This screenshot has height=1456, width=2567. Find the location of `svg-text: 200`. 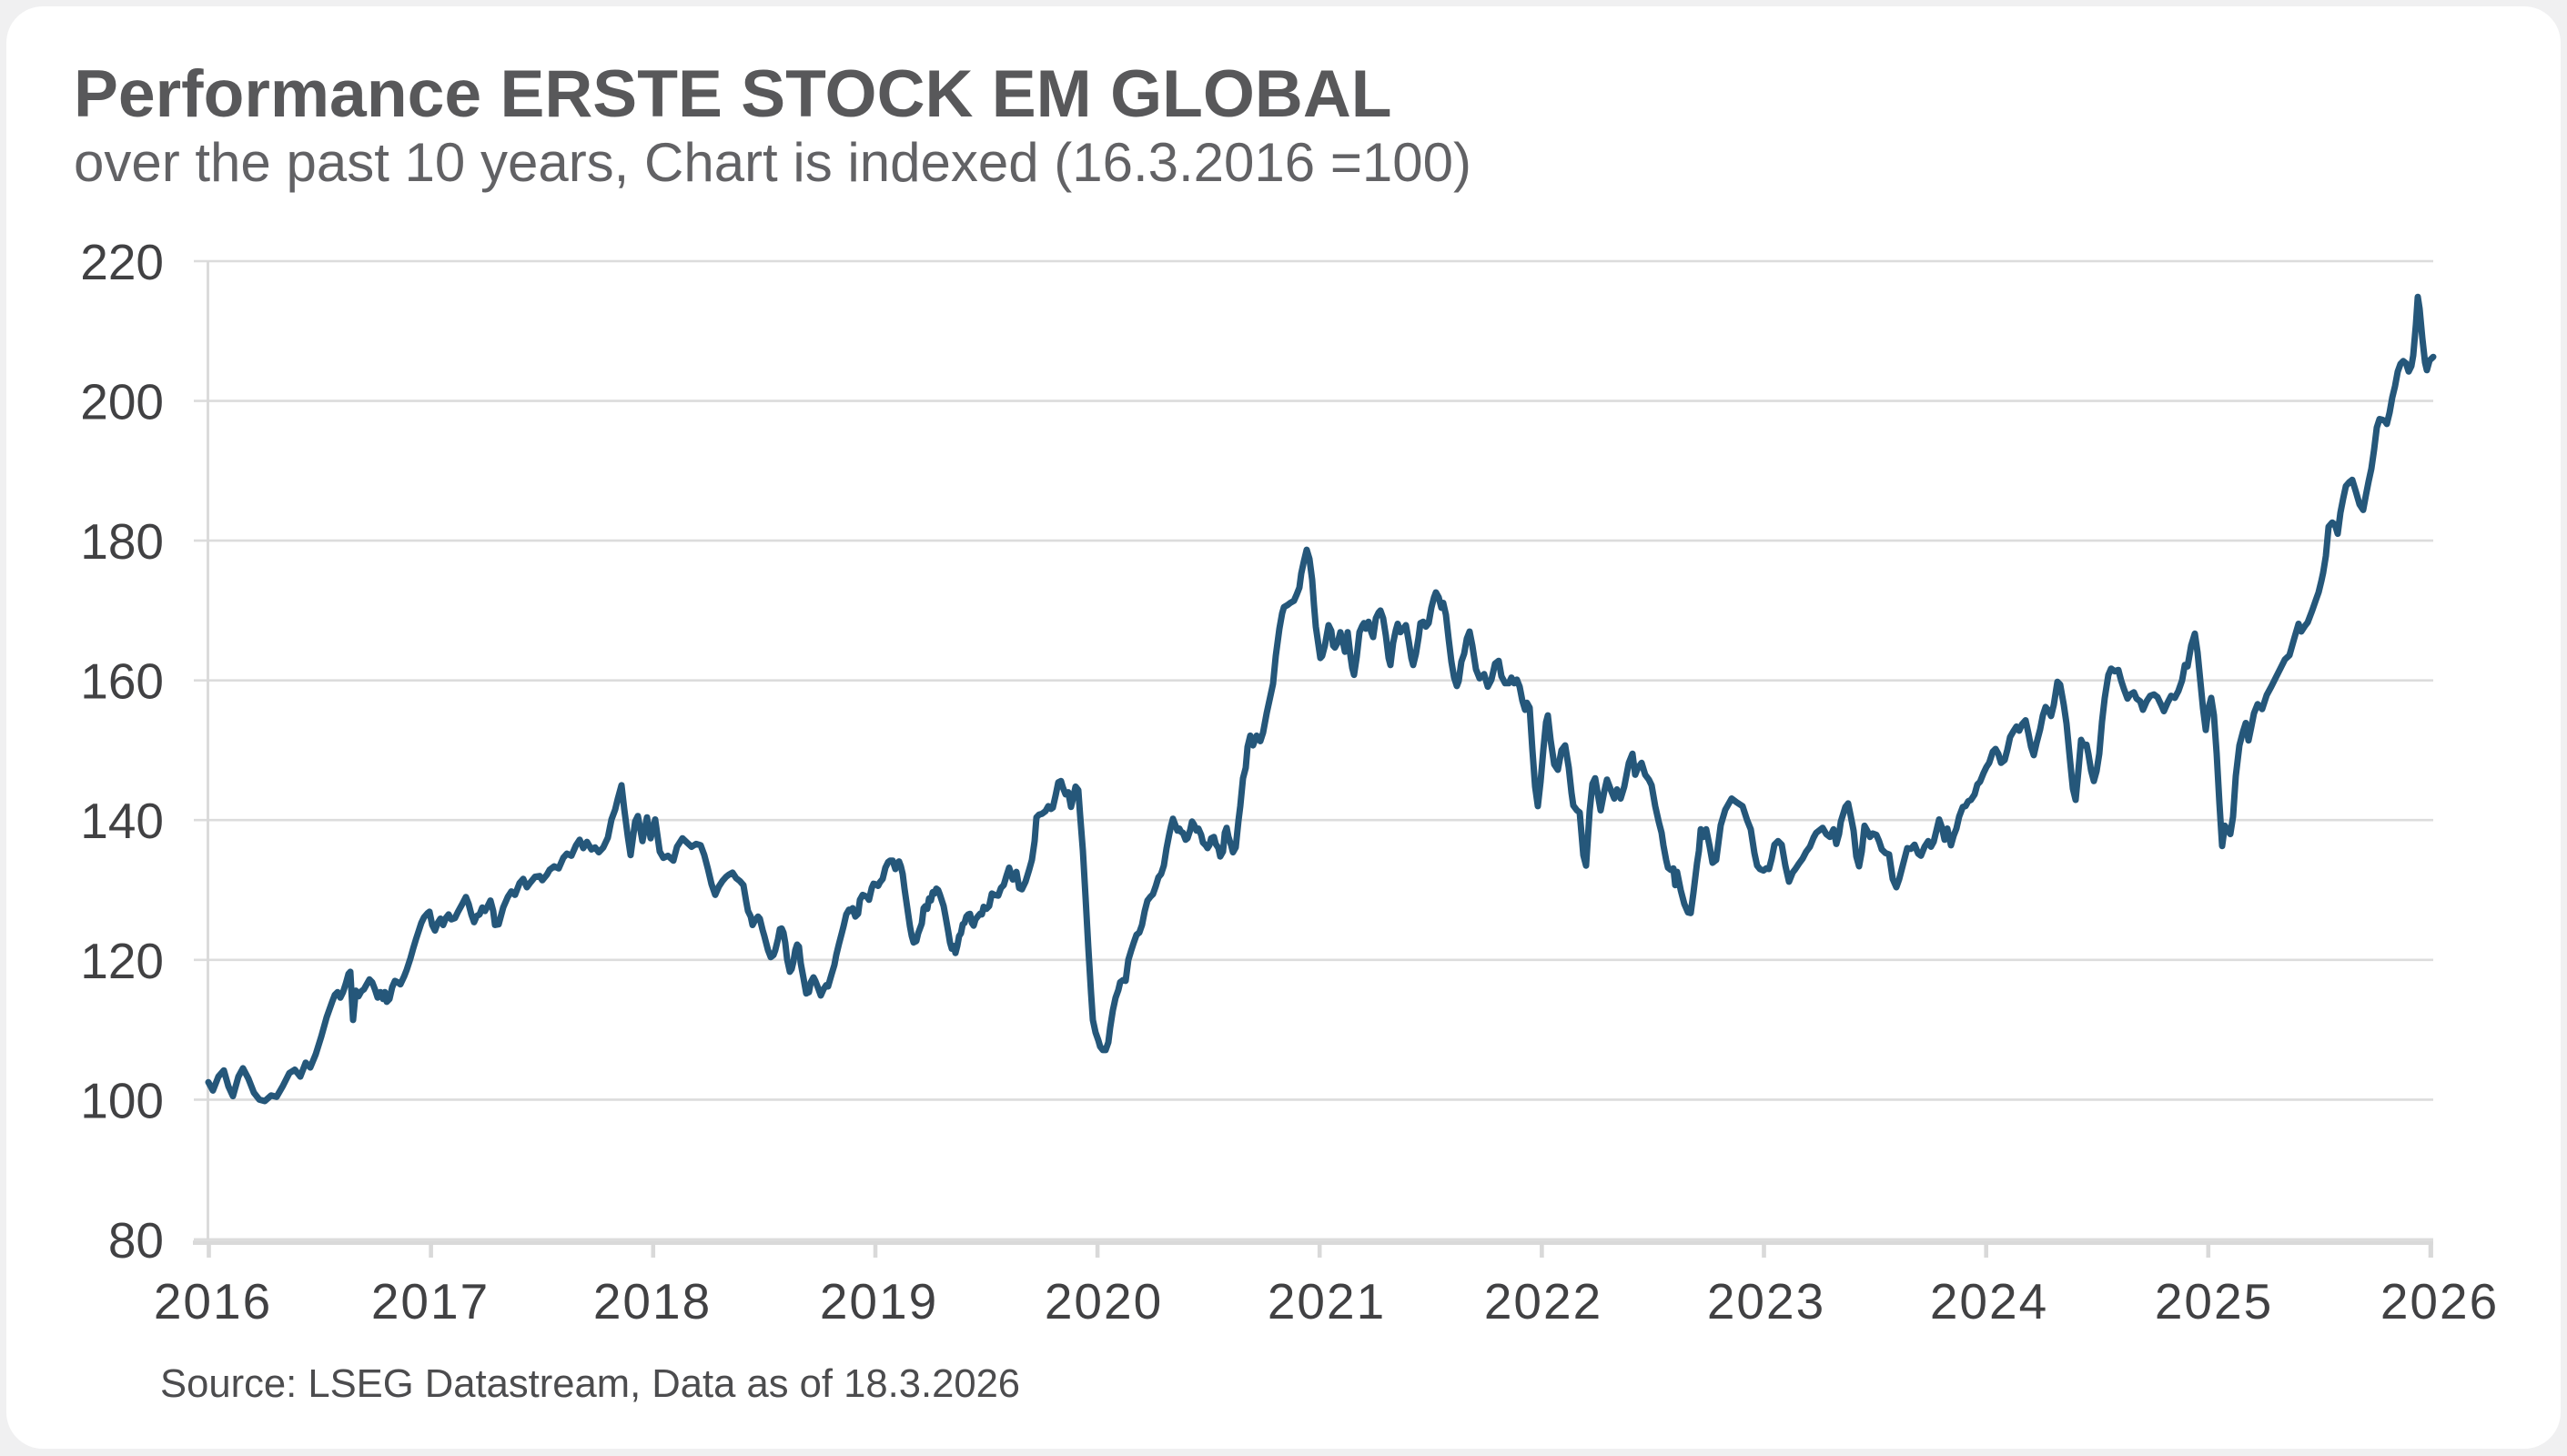

svg-text: 200 is located at coordinates (122, 402).